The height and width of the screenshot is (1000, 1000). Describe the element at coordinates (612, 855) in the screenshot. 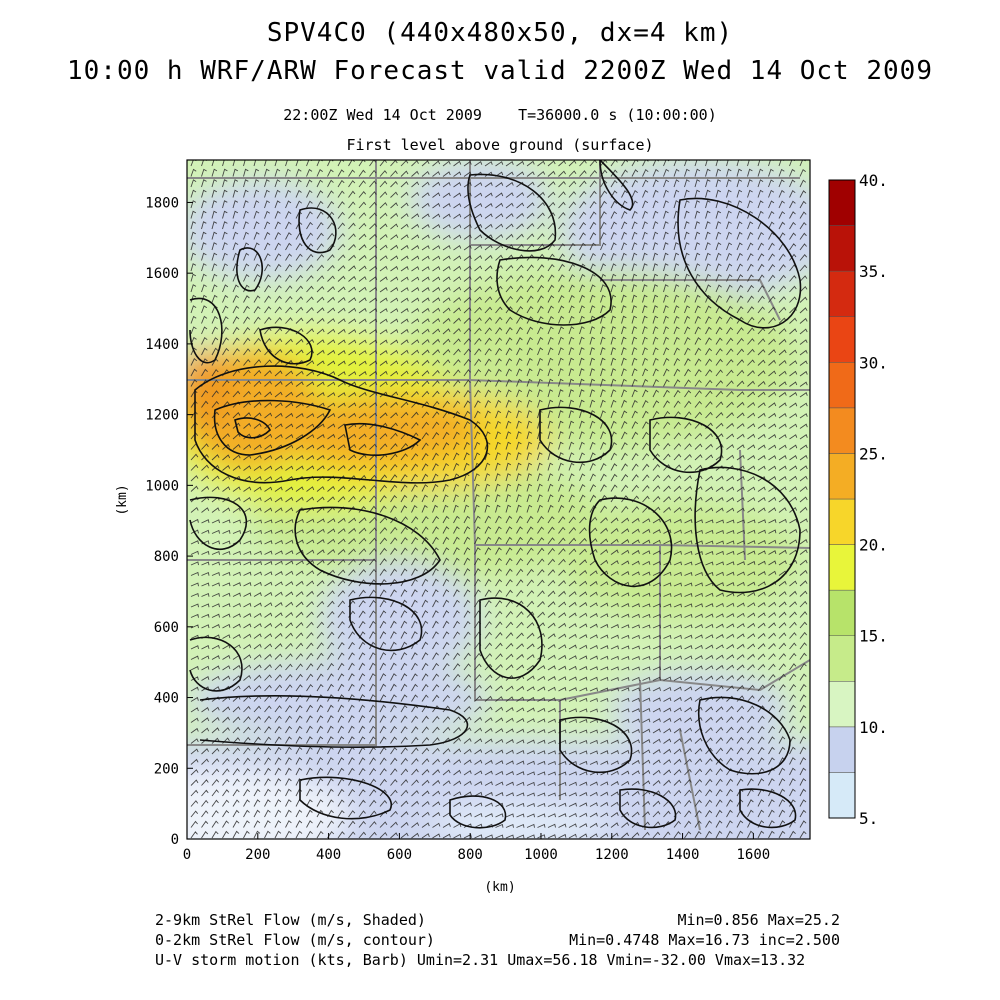

I see `x-tick-label: 1200` at that location.